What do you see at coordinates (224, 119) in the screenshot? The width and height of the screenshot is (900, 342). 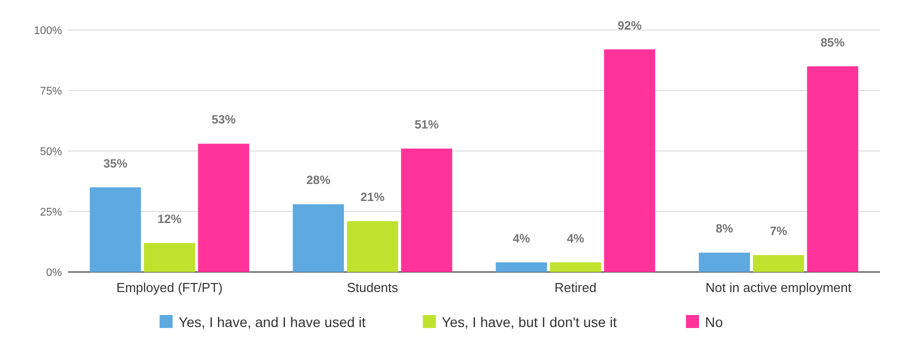 I see `data-label: 53%` at bounding box center [224, 119].